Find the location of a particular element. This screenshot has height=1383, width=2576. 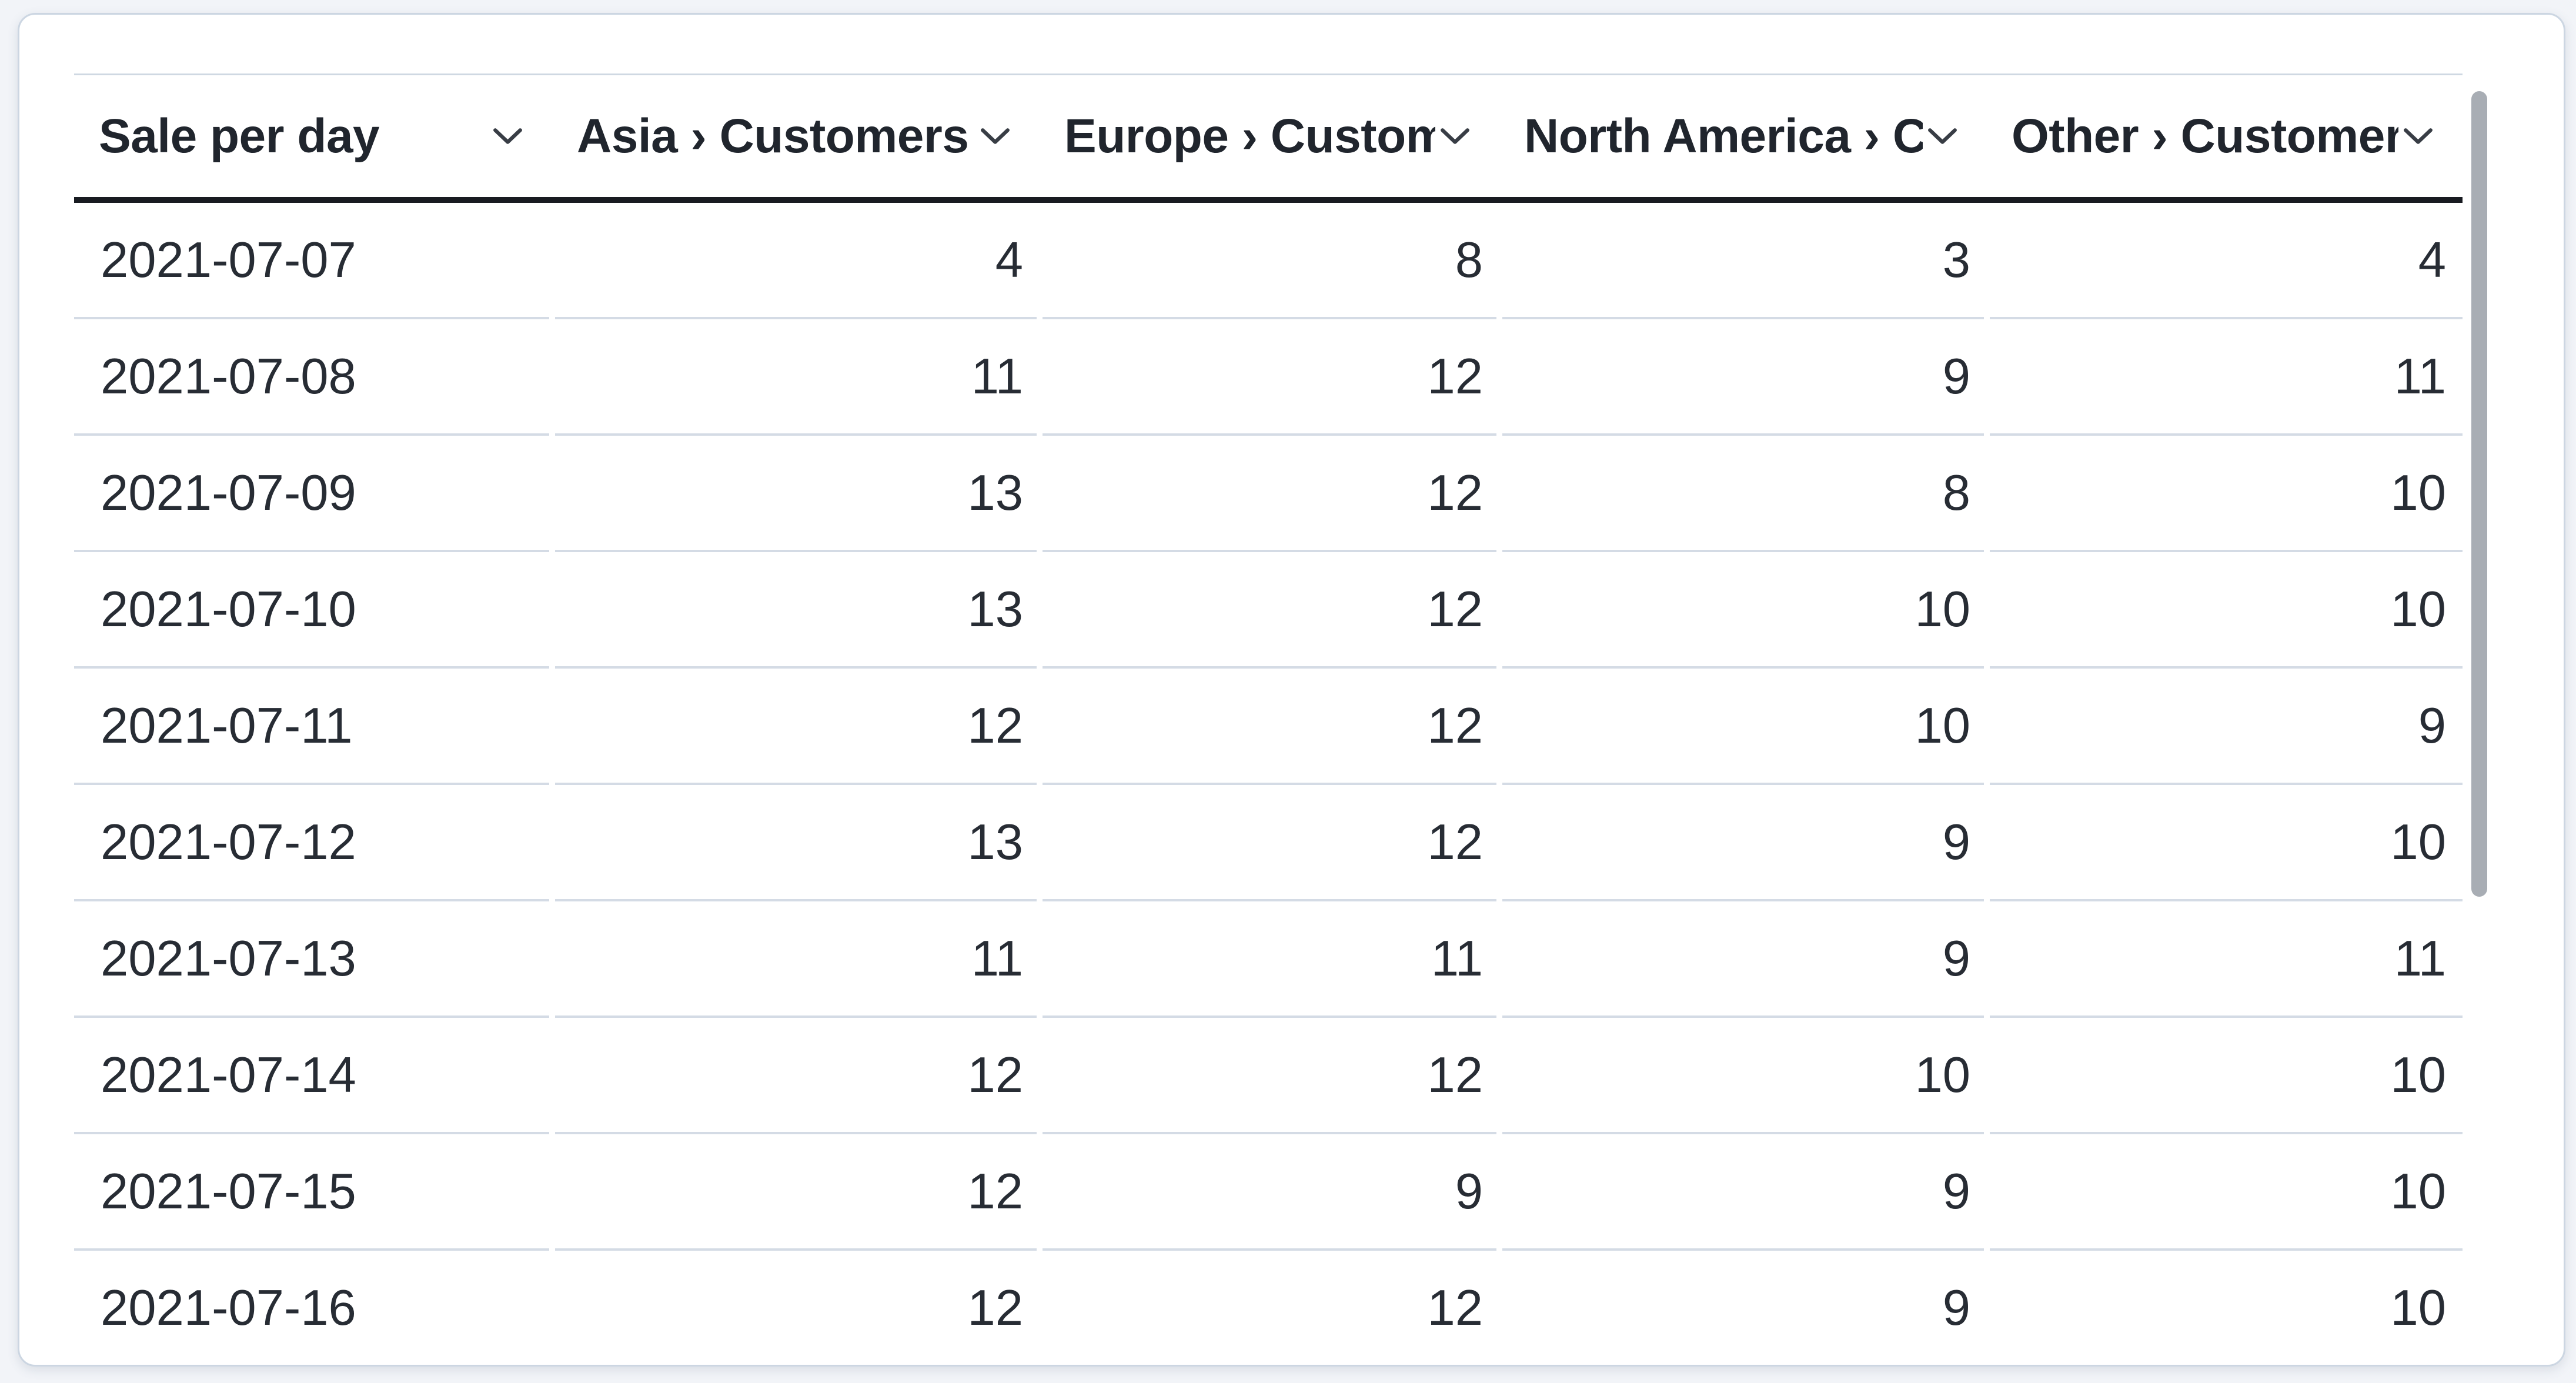

date-cell: 2021-07-13 is located at coordinates (313, 959).